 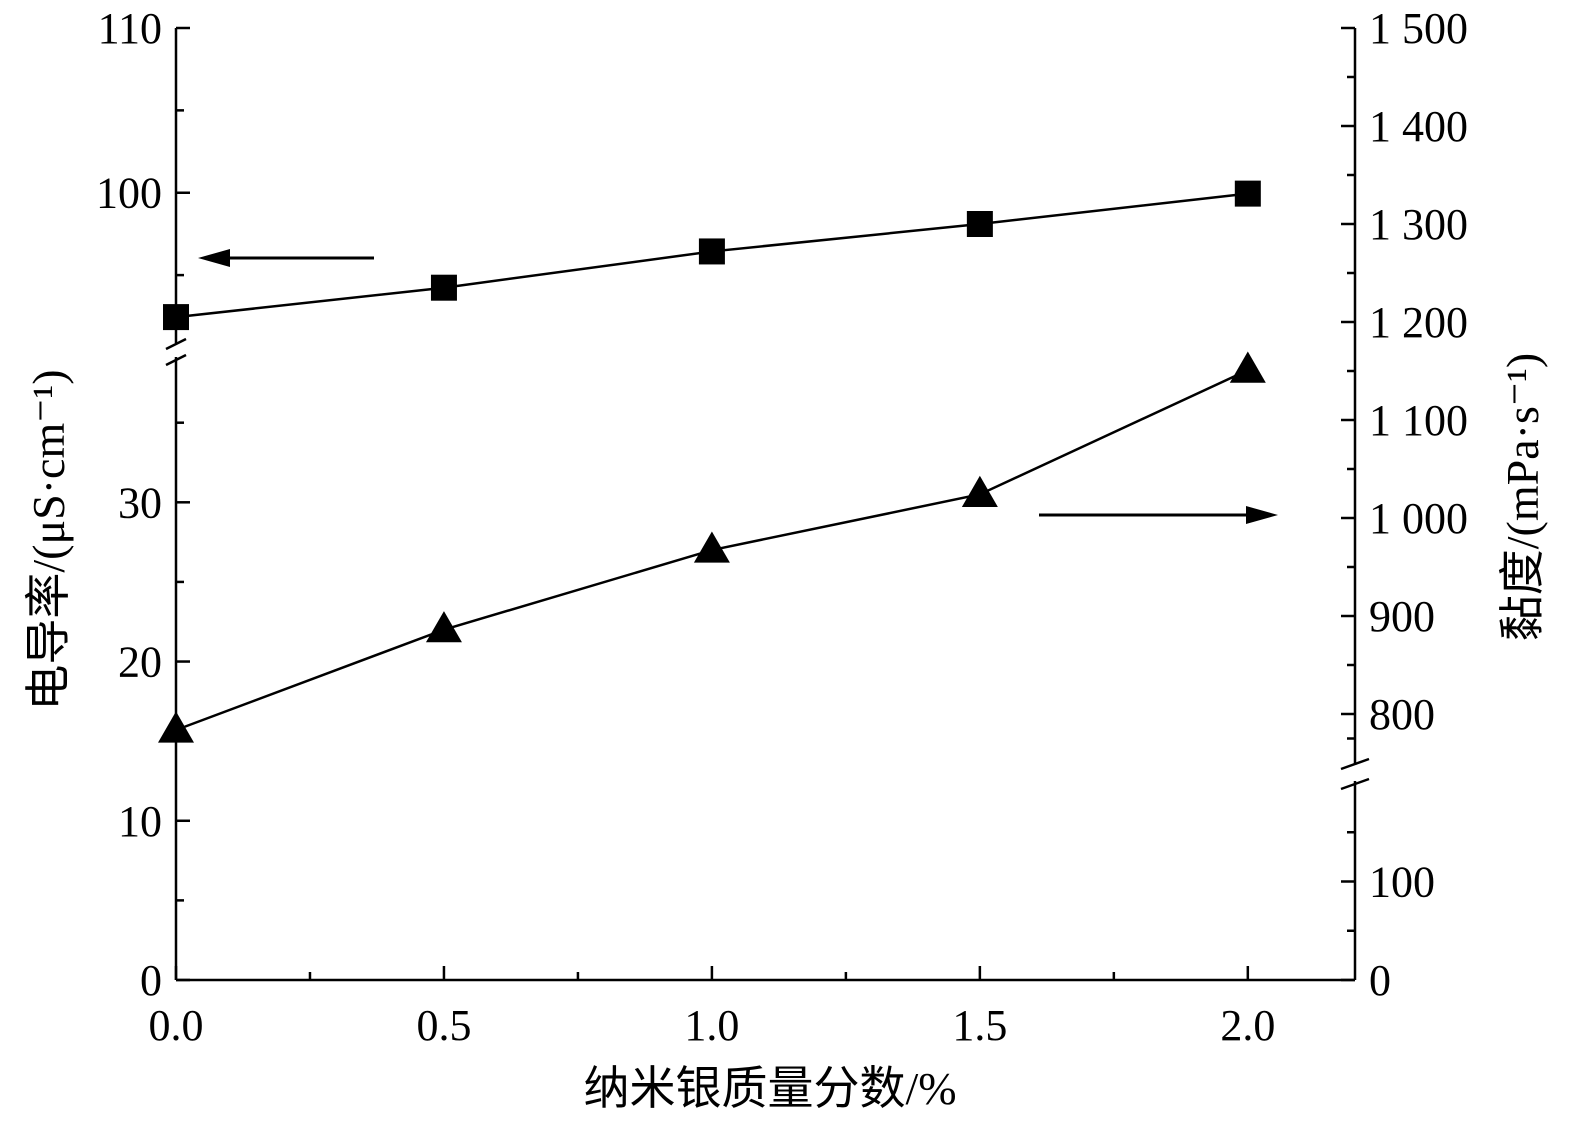 I want to click on left-tick-label: 10, so click(x=140, y=821).